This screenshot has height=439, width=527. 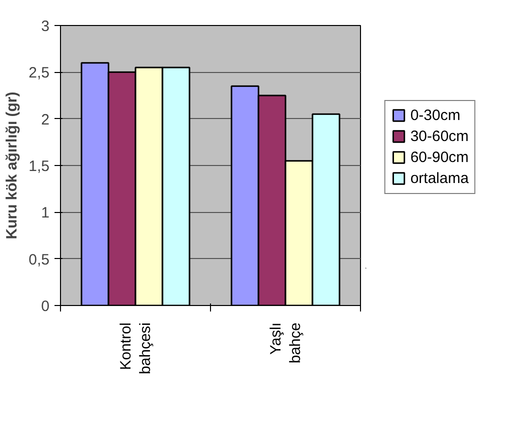 I want to click on legend-label: 0-30cm, so click(x=435, y=115).